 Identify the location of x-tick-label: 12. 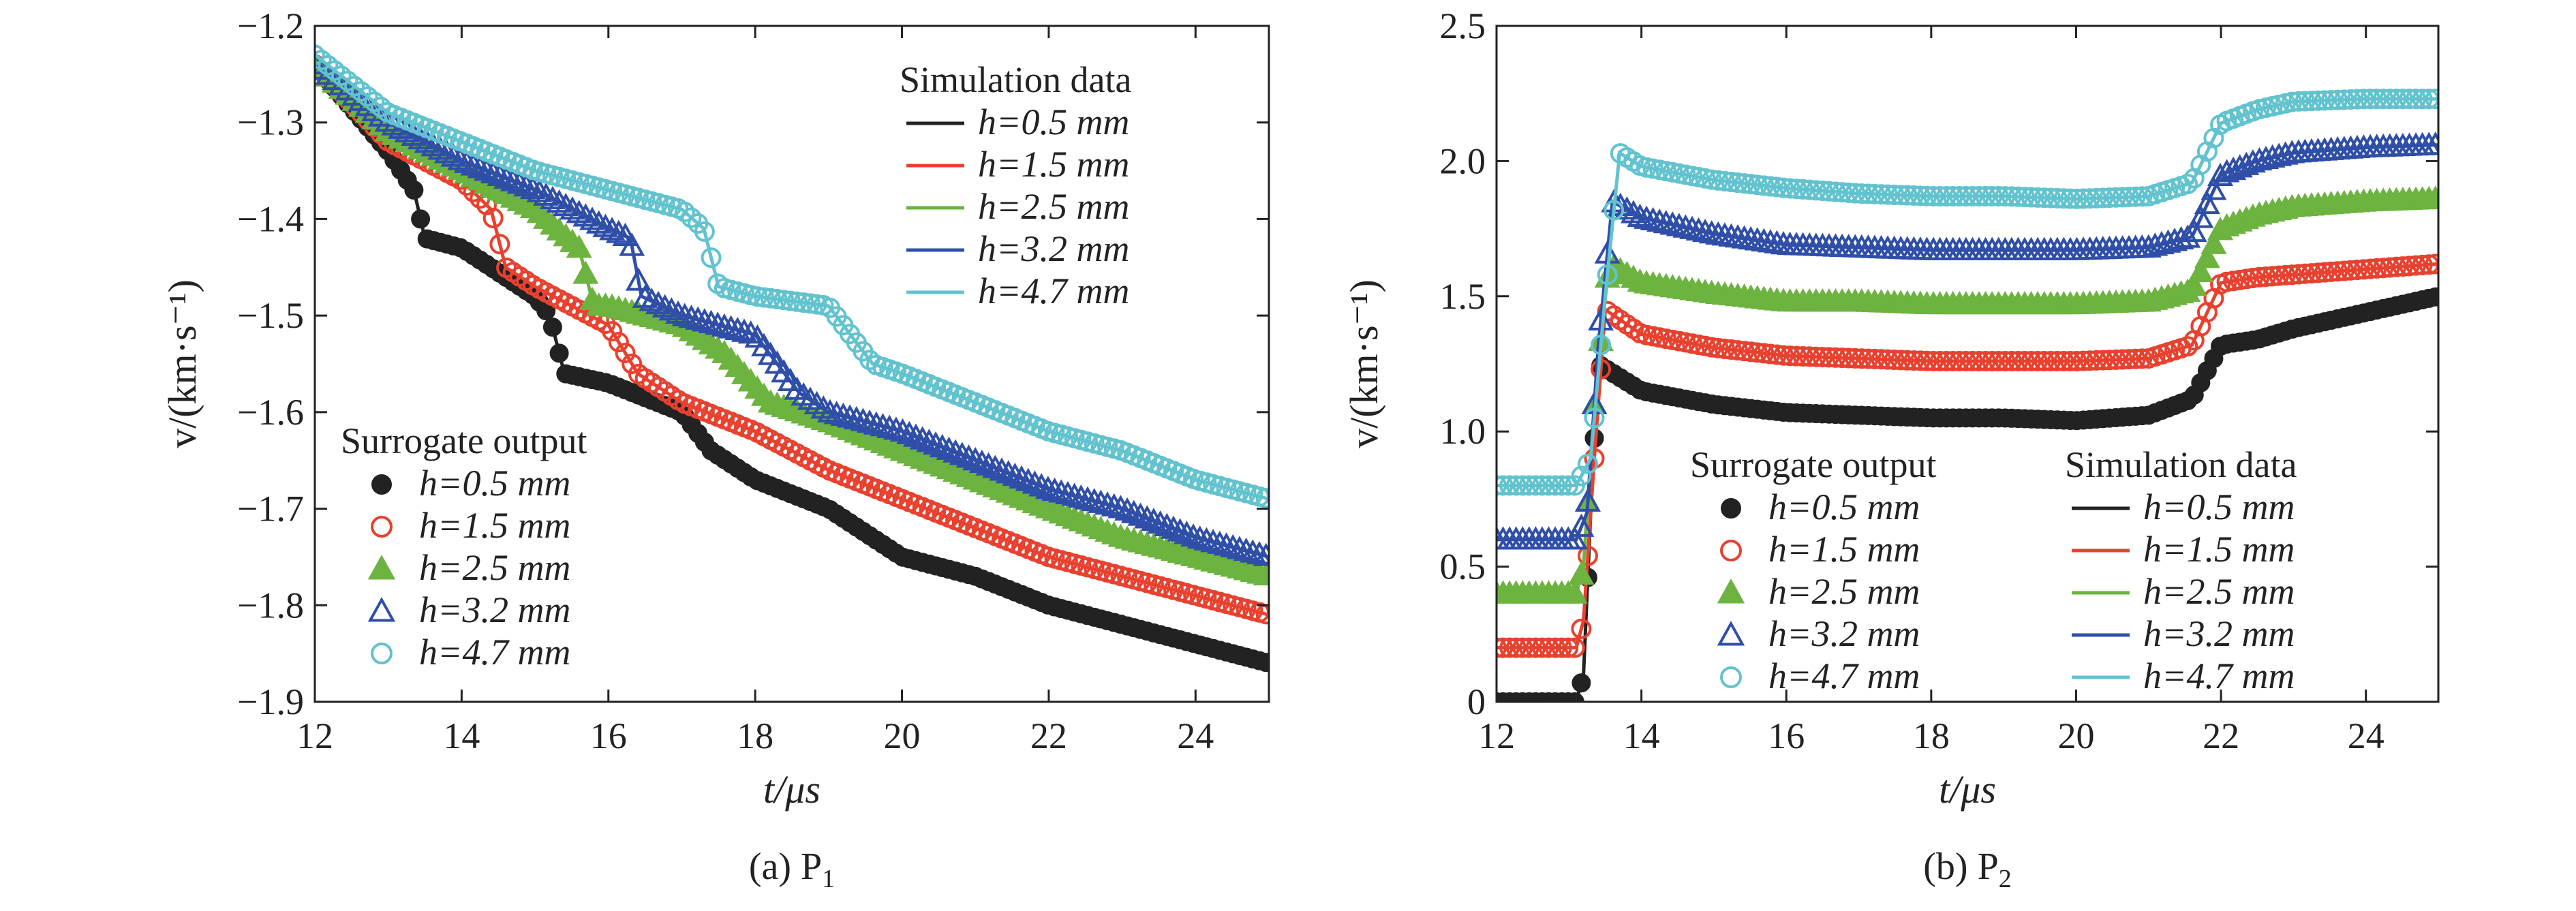
(1497, 736).